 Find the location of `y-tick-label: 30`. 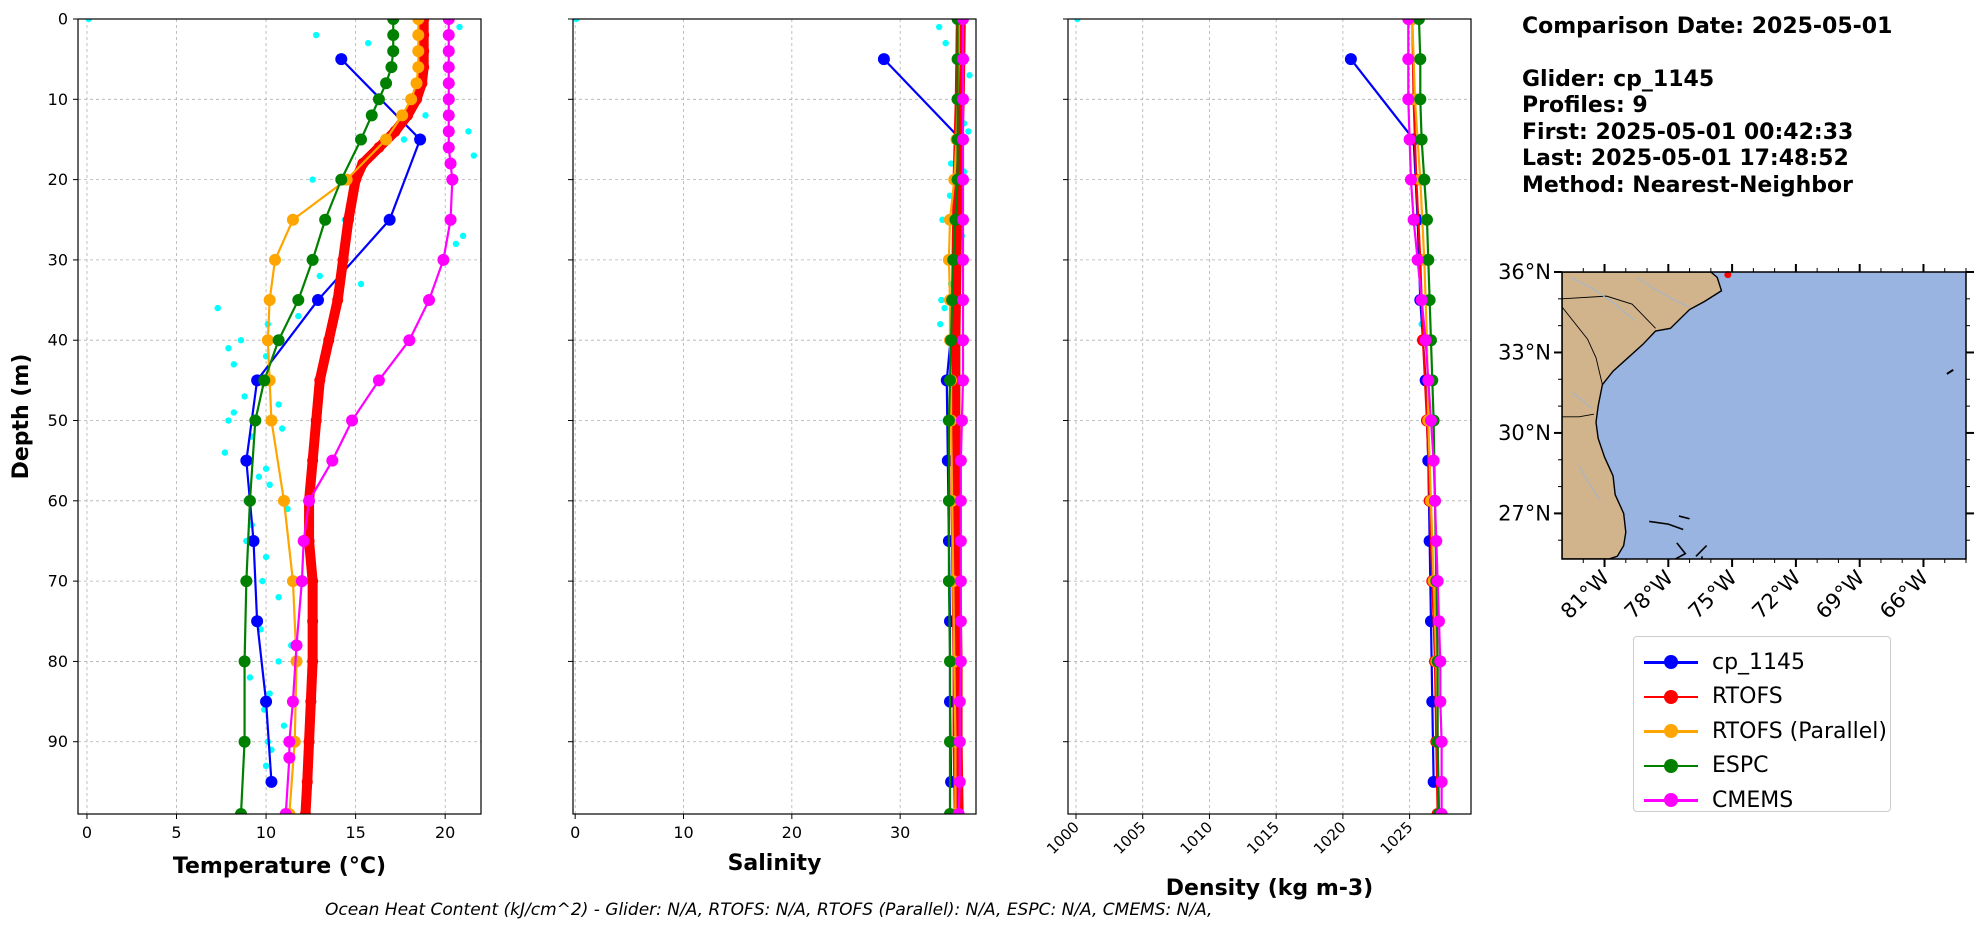

y-tick-label: 30 is located at coordinates (58, 259).